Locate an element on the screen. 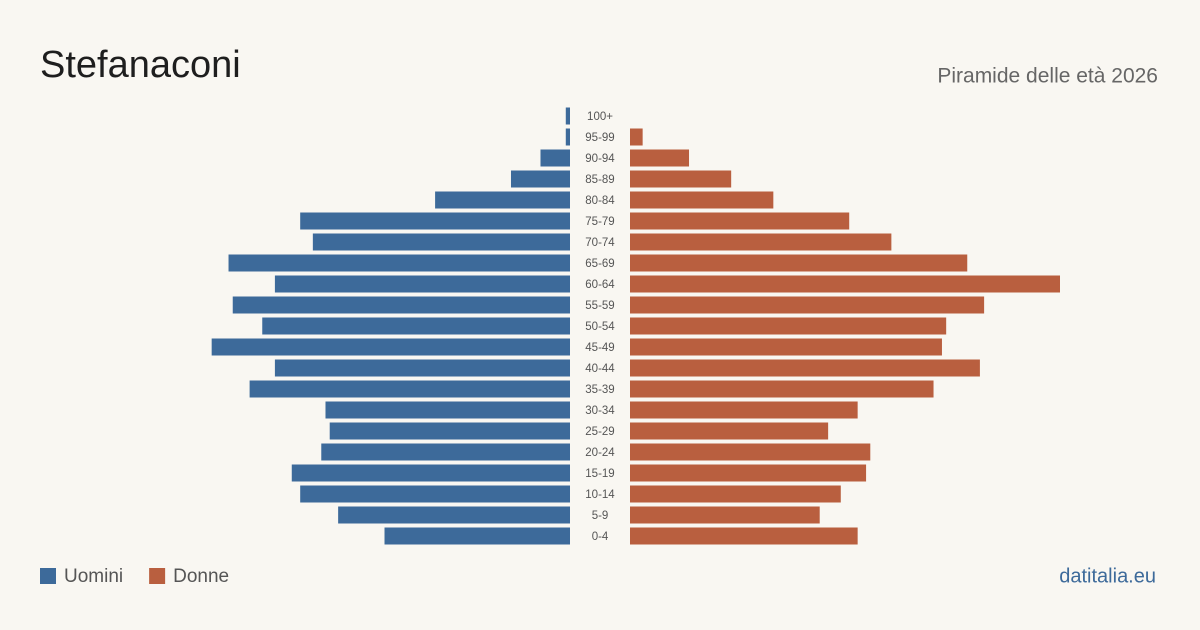 The width and height of the screenshot is (1200, 630). age-label: 65-69 is located at coordinates (599, 264).